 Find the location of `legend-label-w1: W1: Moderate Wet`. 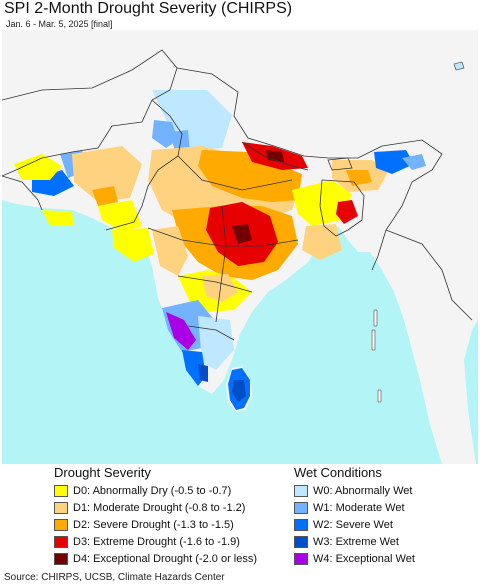

legend-label-w1: W1: Moderate Wet is located at coordinates (359, 507).